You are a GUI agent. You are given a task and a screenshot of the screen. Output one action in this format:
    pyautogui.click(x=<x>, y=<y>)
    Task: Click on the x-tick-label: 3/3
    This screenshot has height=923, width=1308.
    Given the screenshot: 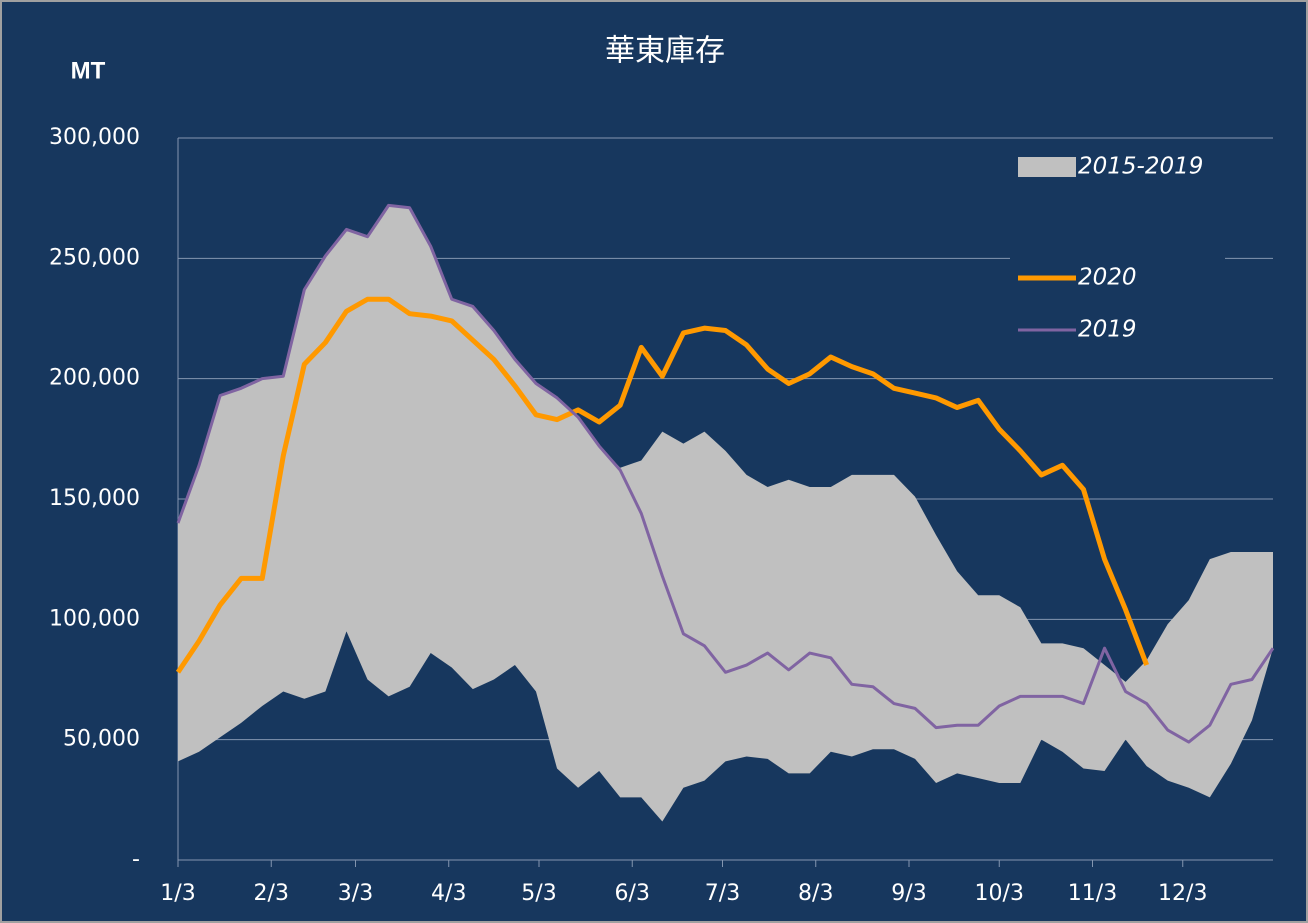 What is the action you would take?
    pyautogui.click(x=355, y=893)
    